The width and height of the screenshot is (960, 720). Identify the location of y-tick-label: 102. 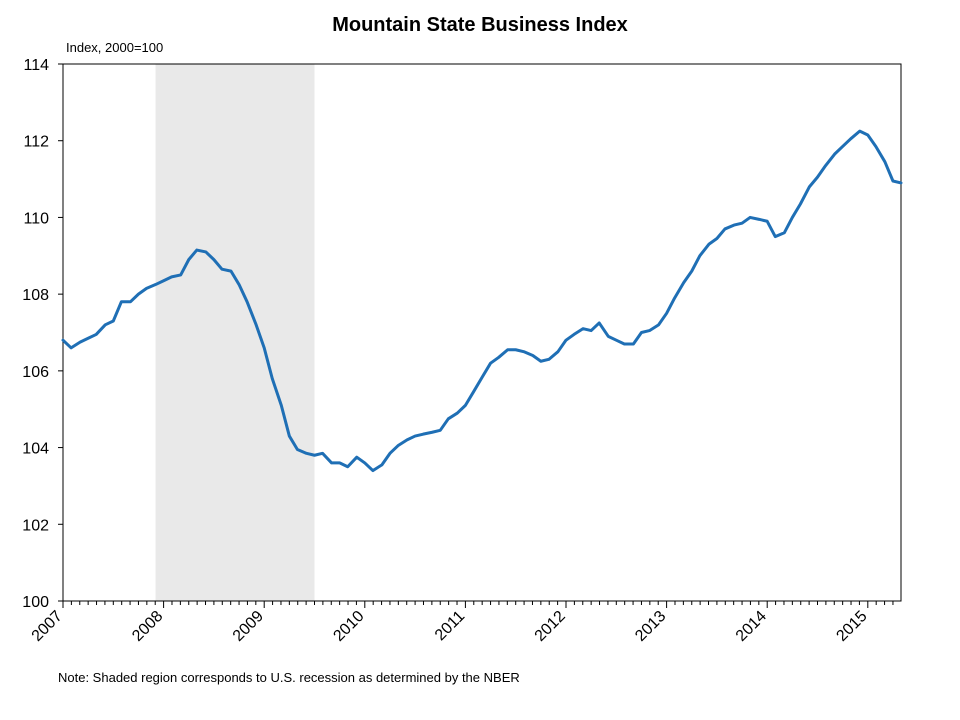
(35, 525).